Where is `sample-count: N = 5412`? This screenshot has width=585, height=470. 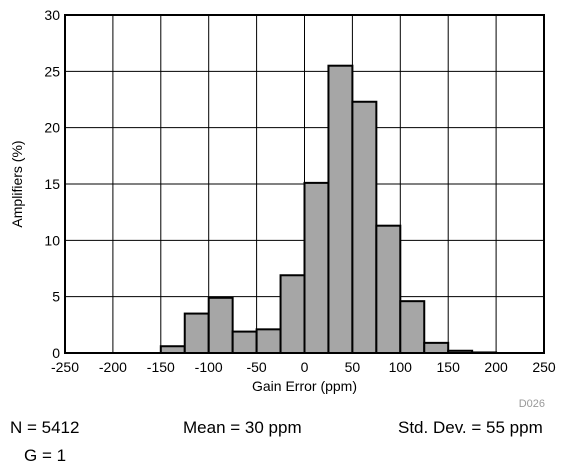 sample-count: N = 5412 is located at coordinates (45, 427).